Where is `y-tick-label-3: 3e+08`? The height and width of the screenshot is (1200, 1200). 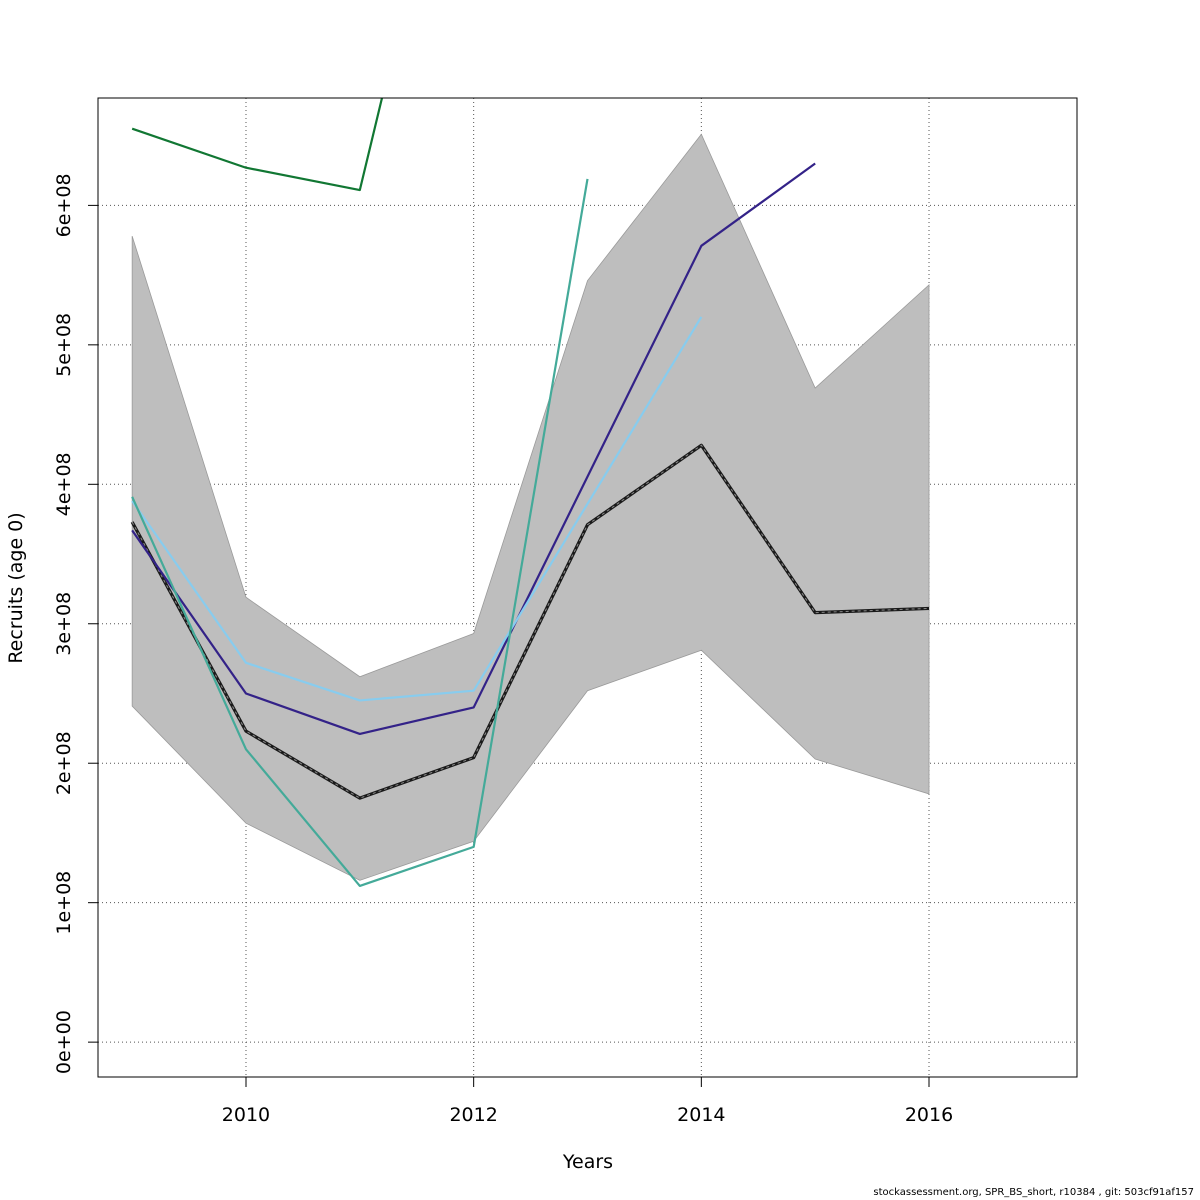
y-tick-label-3: 3e+08 is located at coordinates (64, 624).